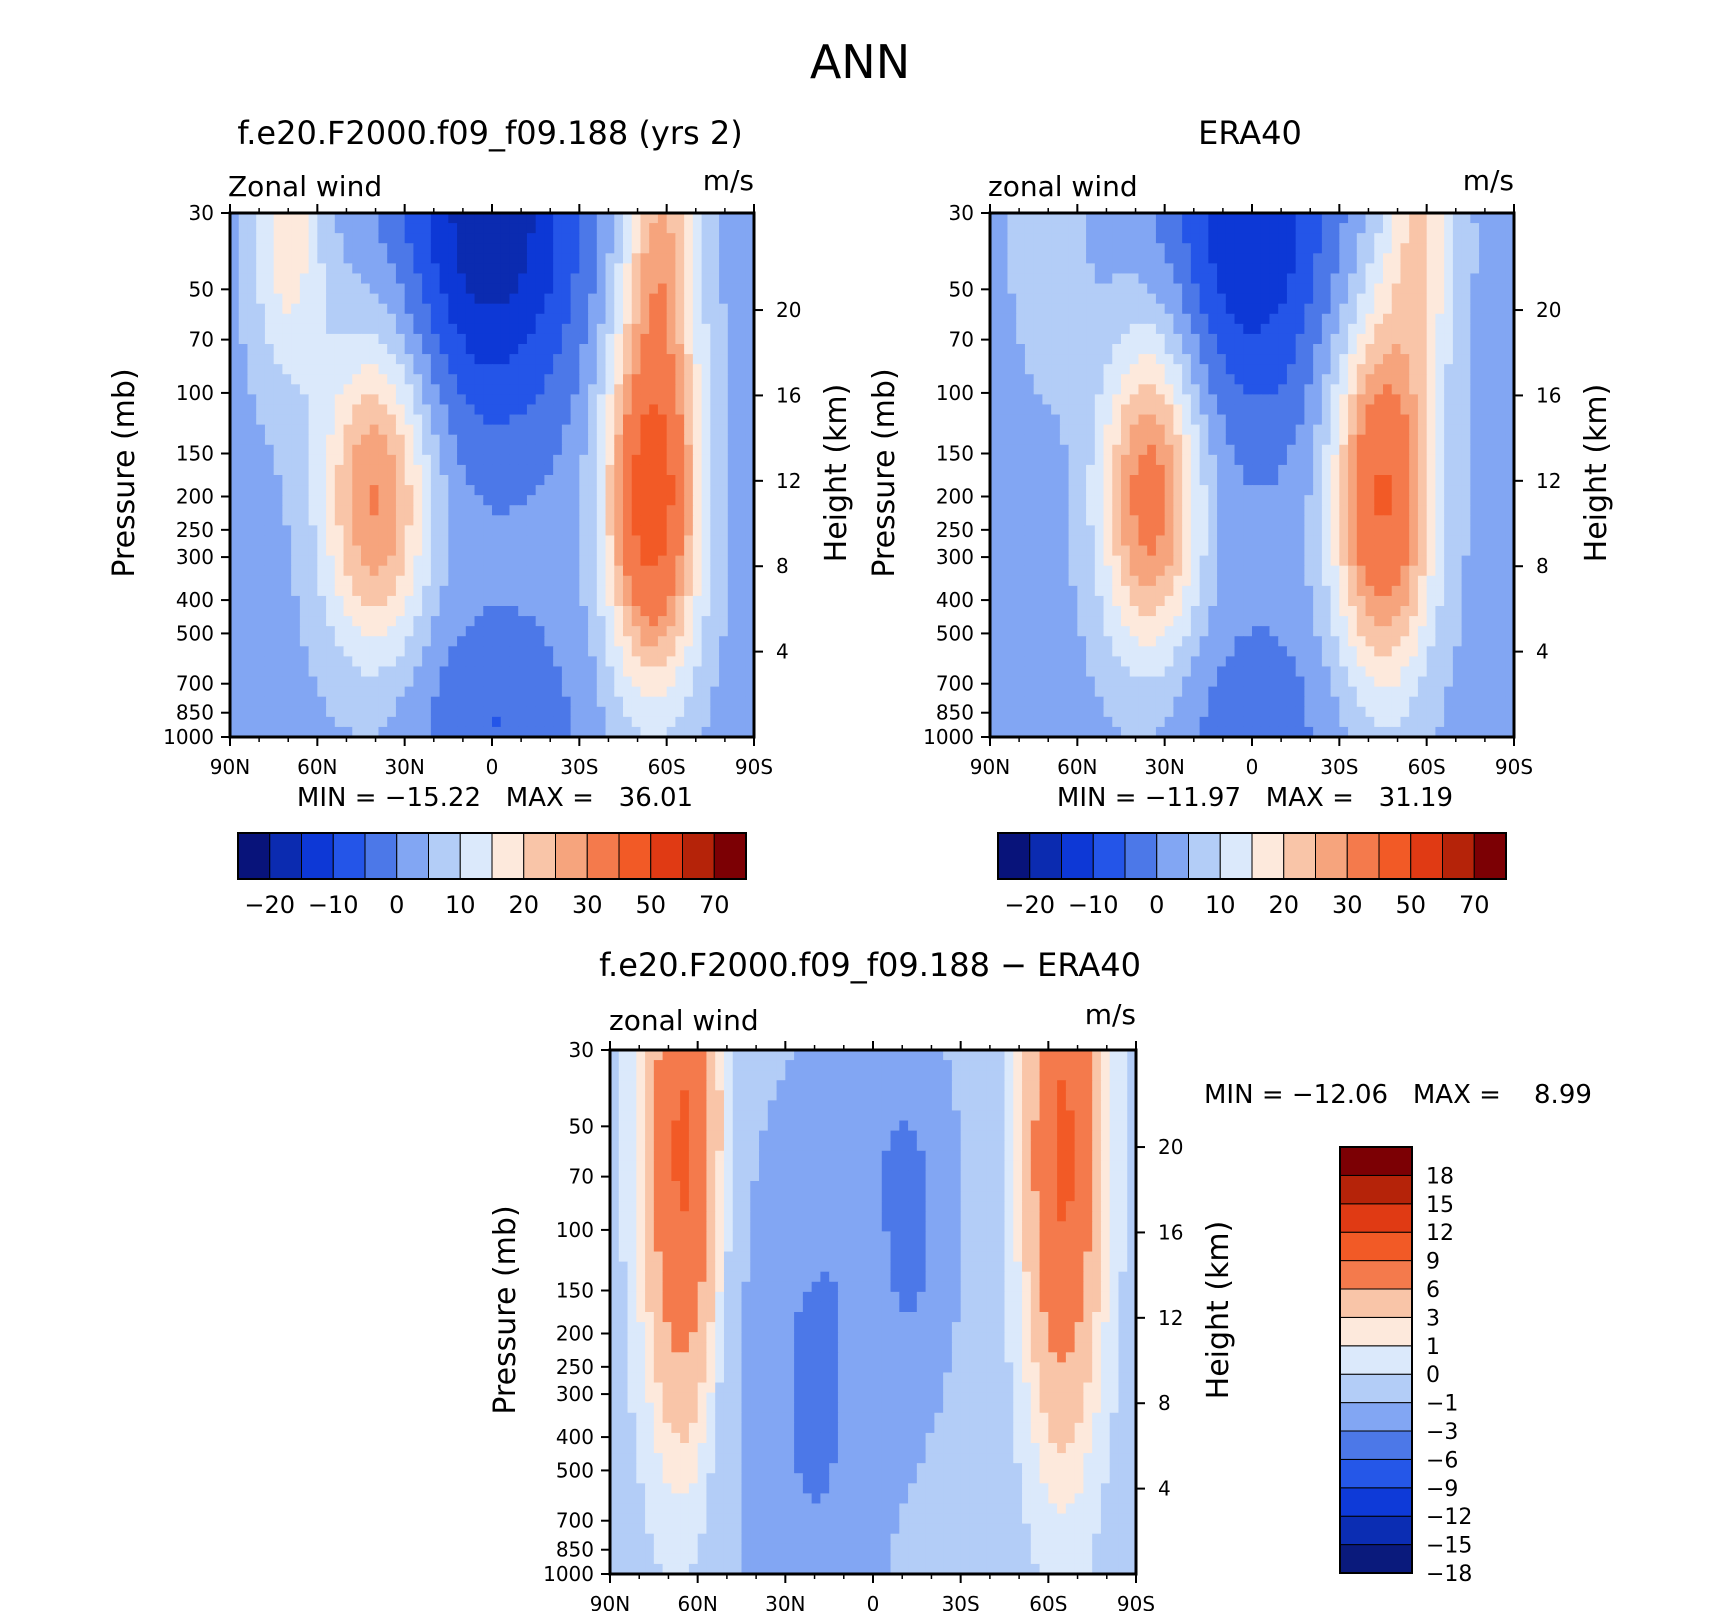 This screenshot has height=1611, width=1710. I want to click on obs-y-axis-title: Pressure (mb), so click(884, 472).